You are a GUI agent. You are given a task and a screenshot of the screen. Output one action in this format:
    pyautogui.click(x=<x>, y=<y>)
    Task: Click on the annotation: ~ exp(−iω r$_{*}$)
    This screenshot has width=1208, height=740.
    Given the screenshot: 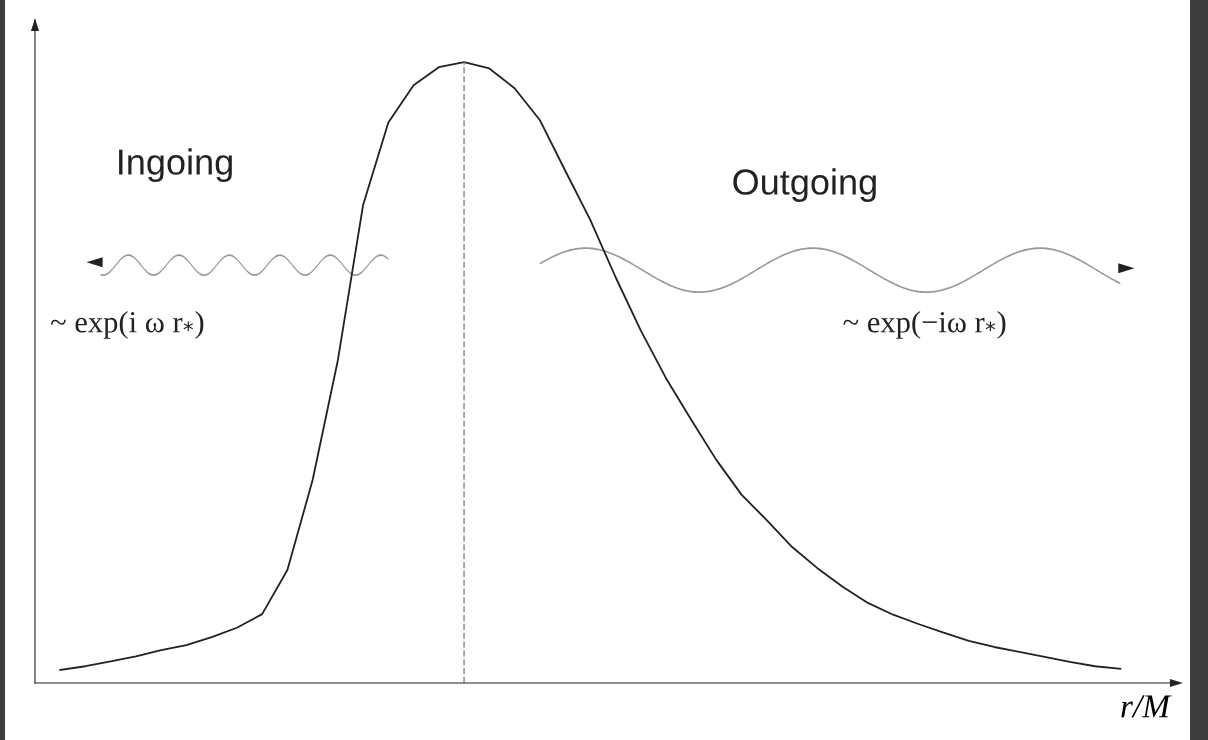 What is the action you would take?
    pyautogui.click(x=924, y=325)
    